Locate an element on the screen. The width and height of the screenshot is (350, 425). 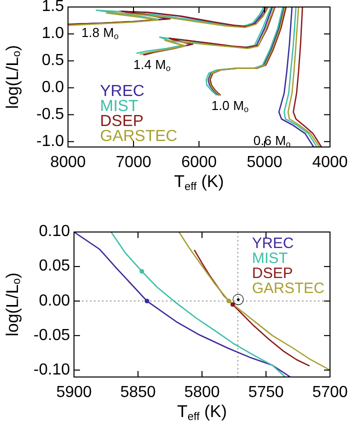
text: GARSTEC is located at coordinates (139, 137).